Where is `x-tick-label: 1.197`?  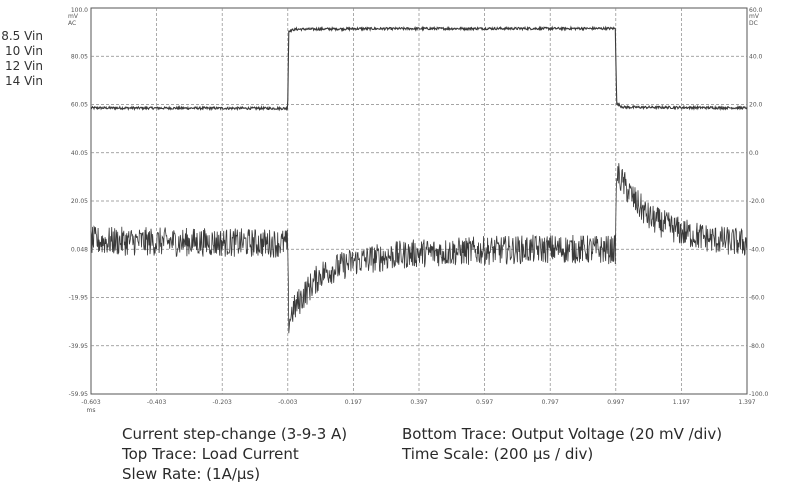
x-tick-label: 1.197 is located at coordinates (681, 402).